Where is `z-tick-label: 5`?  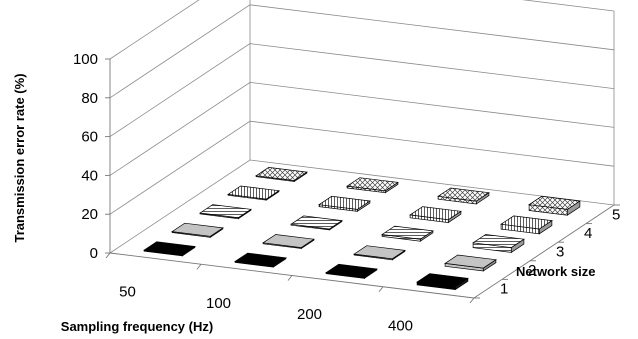 z-tick-label: 5 is located at coordinates (616, 214).